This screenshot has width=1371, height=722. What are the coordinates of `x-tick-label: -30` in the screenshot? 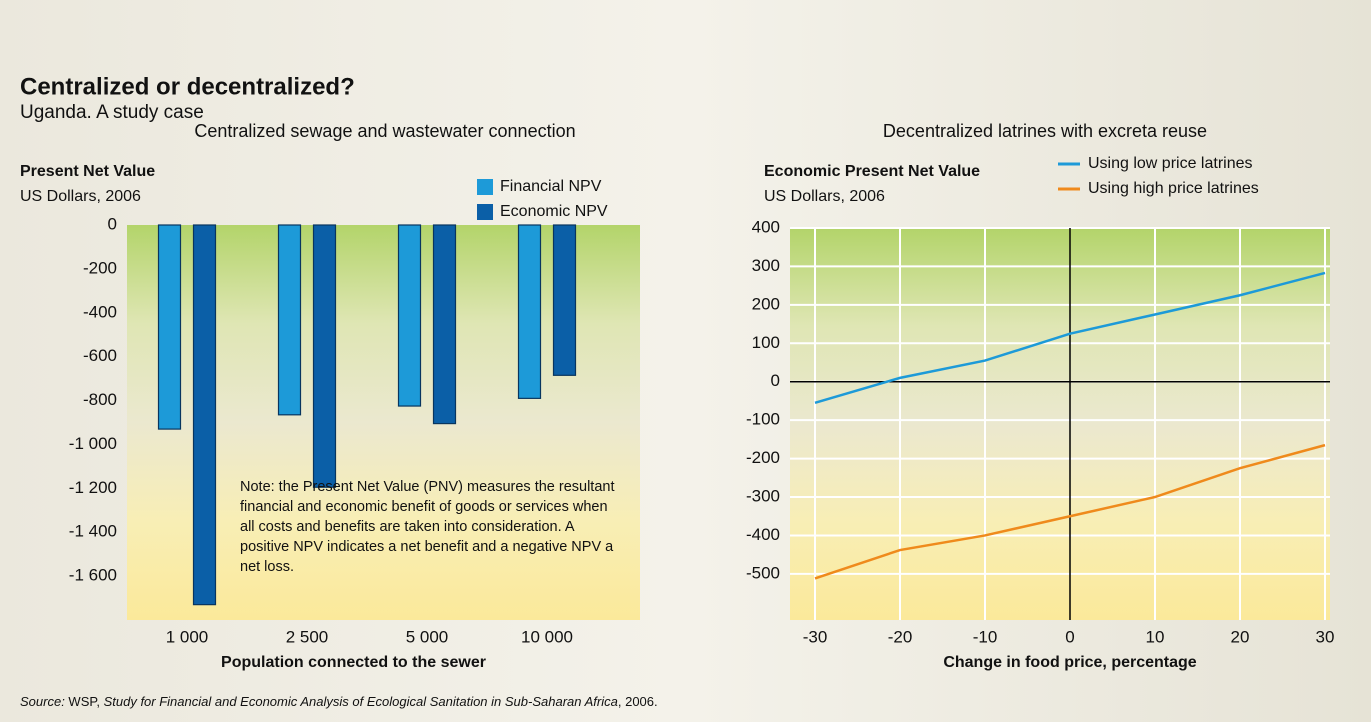 It's located at (815, 636).